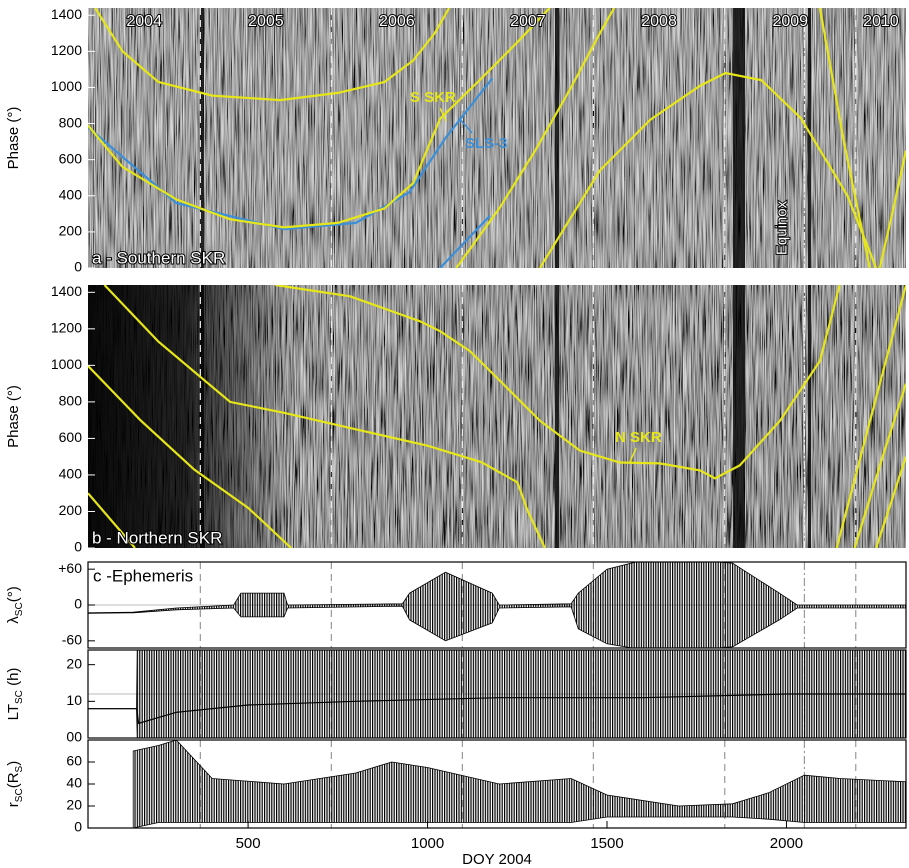 Image resolution: width=909 pixels, height=868 pixels. Describe the element at coordinates (427, 843) in the screenshot. I see `x-tick-label: 1000` at that location.